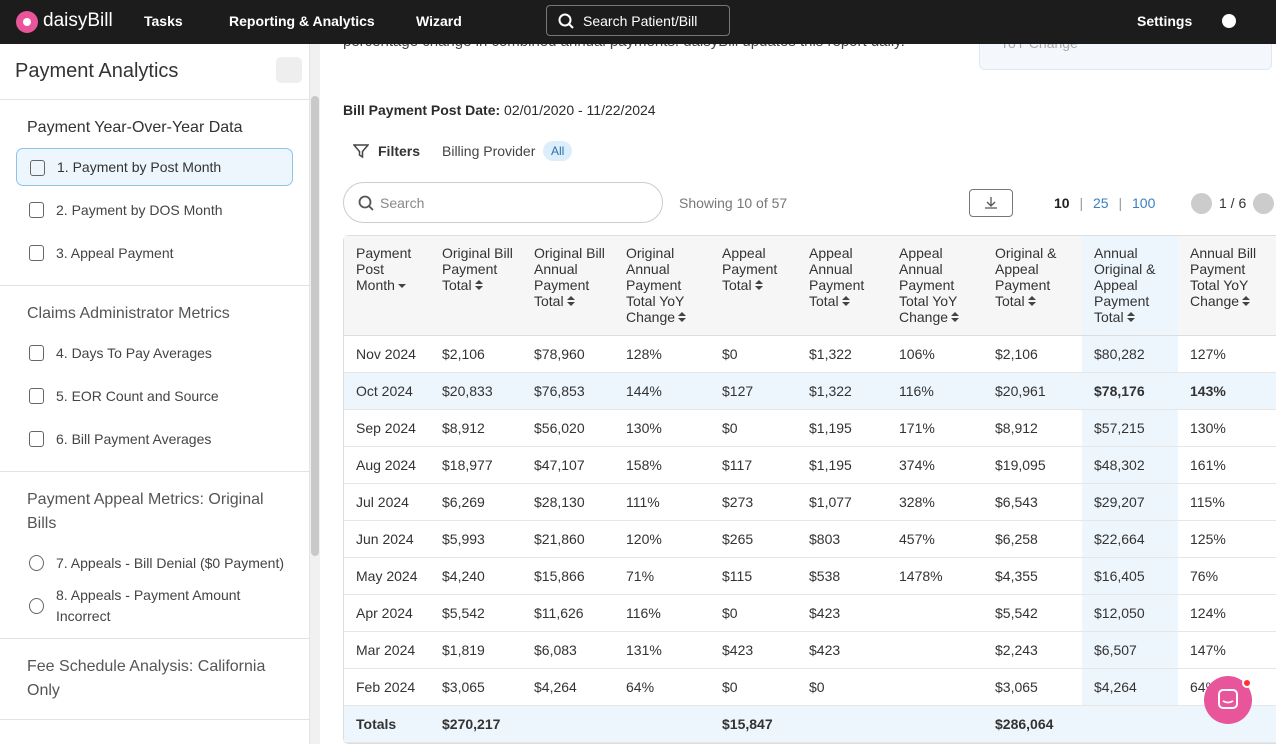  What do you see at coordinates (399, 151) in the screenshot?
I see `filters-button: Filters` at bounding box center [399, 151].